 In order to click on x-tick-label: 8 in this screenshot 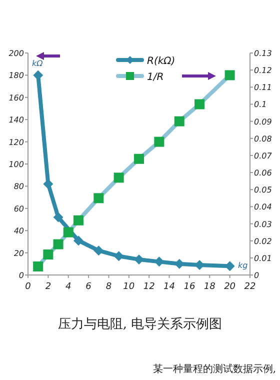, I will do `click(109, 287)`.